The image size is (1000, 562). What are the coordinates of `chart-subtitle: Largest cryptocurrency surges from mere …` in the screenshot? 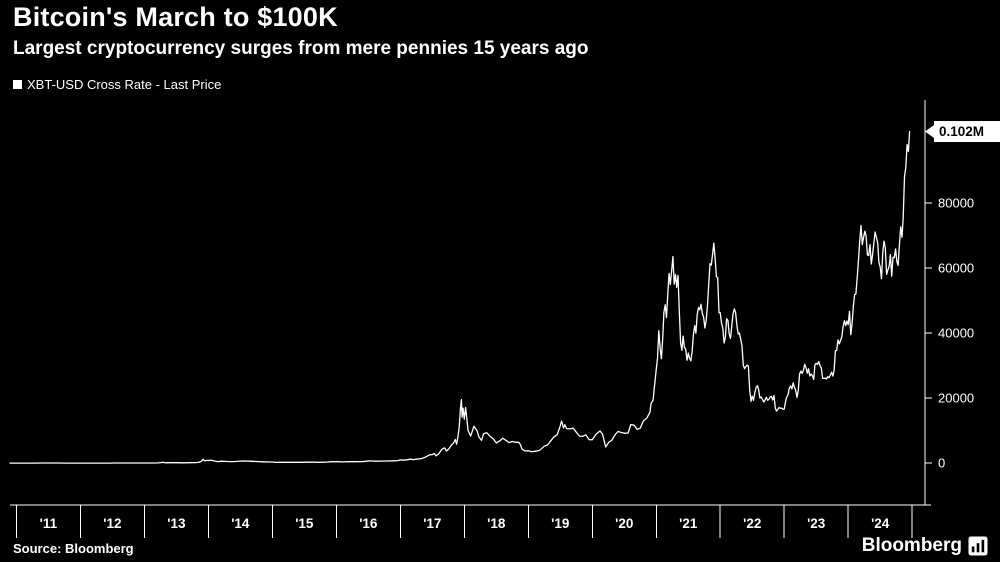 It's located at (301, 48).